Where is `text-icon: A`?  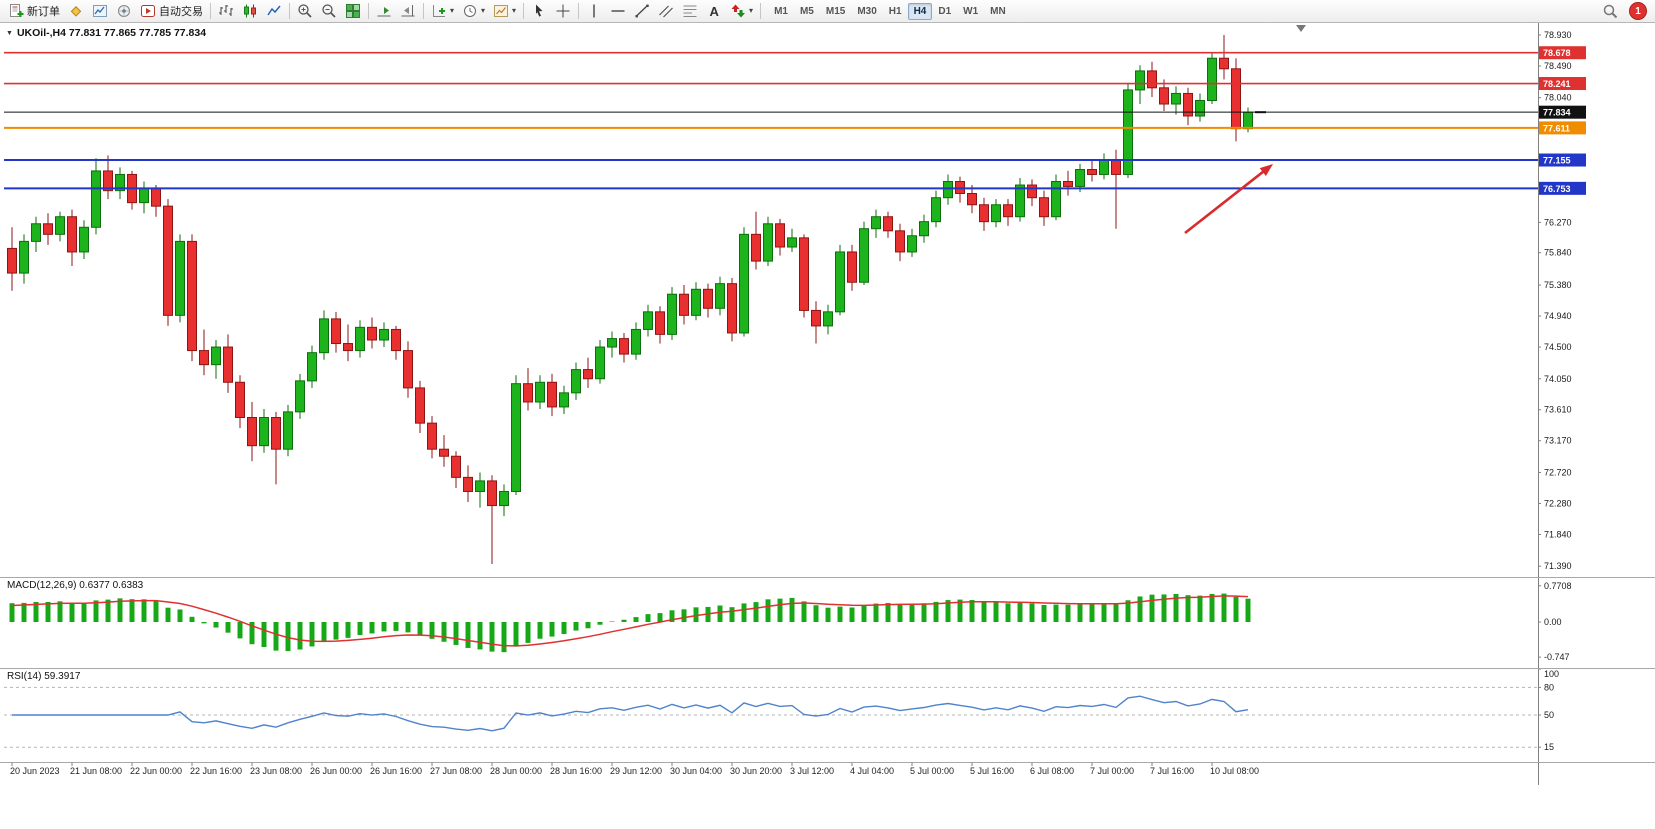
text-icon: A is located at coordinates (714, 11).